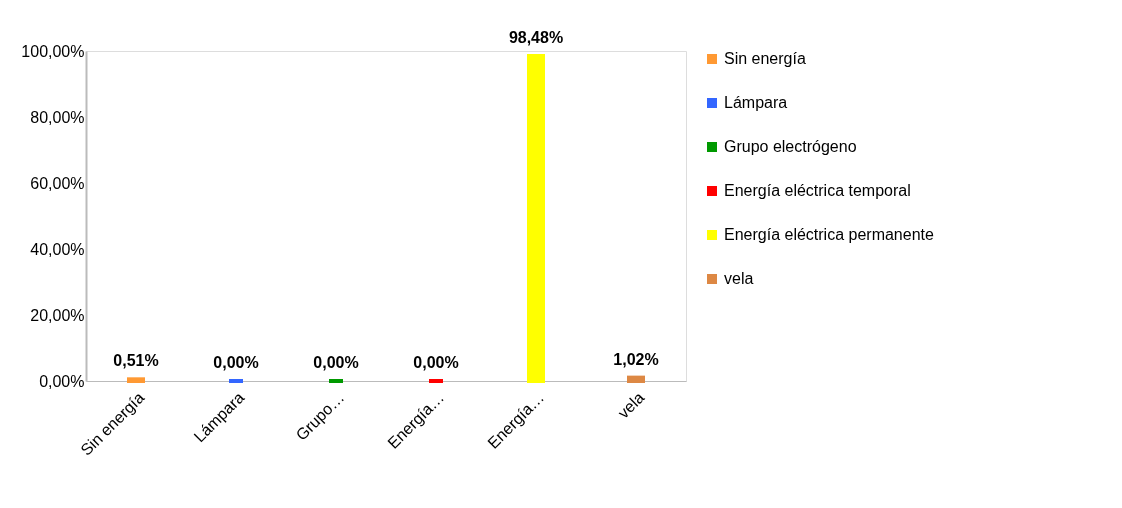  What do you see at coordinates (57, 315) in the screenshot?
I see `y-tick-label: 20,00%` at bounding box center [57, 315].